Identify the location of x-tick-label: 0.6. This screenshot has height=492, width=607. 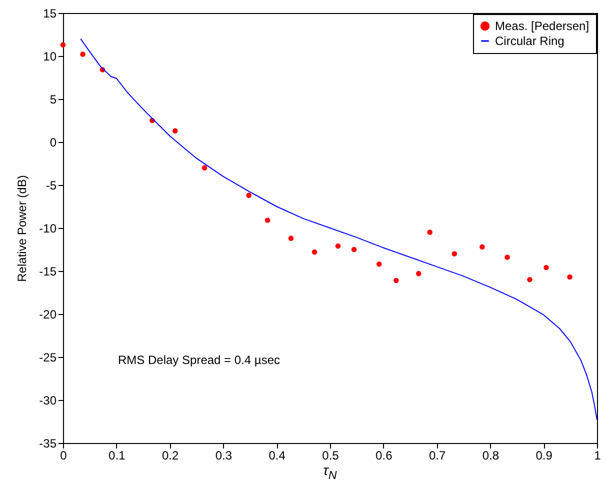
(384, 455).